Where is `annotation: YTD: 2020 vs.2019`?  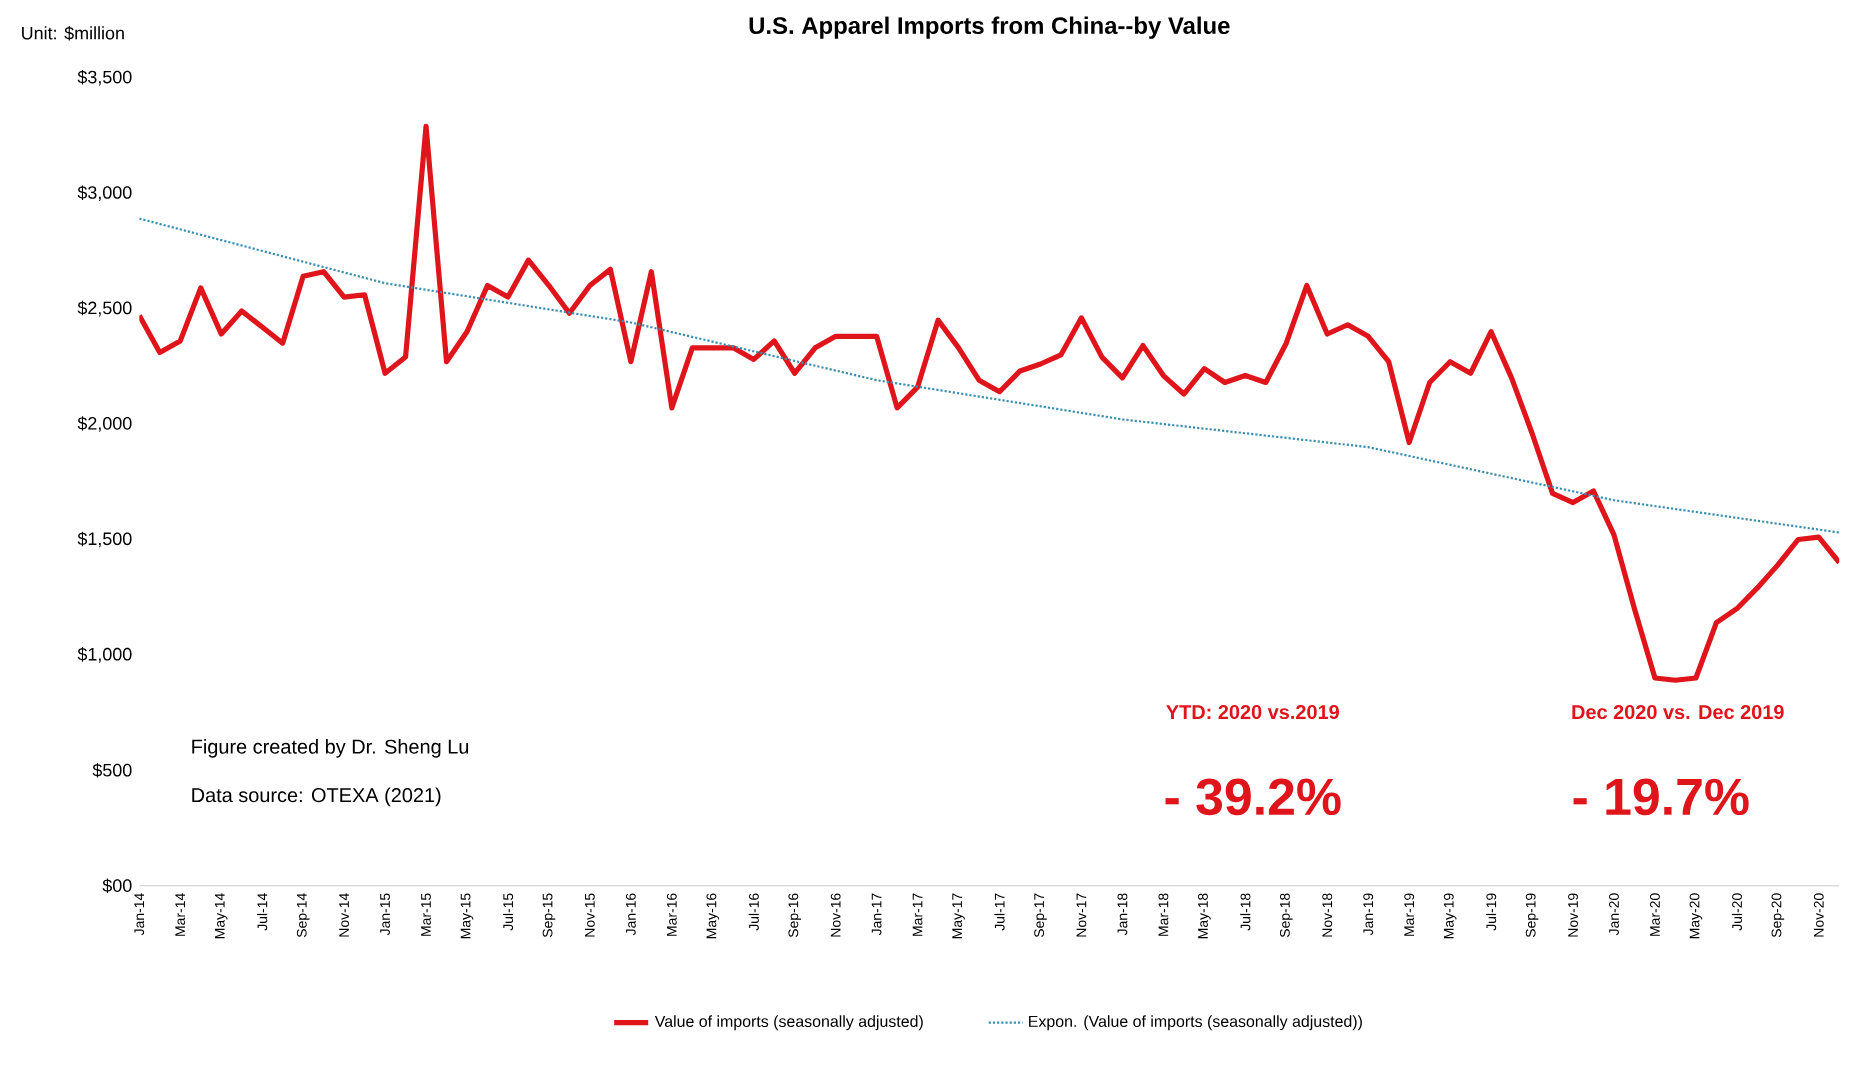
annotation: YTD: 2020 vs.2019 is located at coordinates (1252, 712).